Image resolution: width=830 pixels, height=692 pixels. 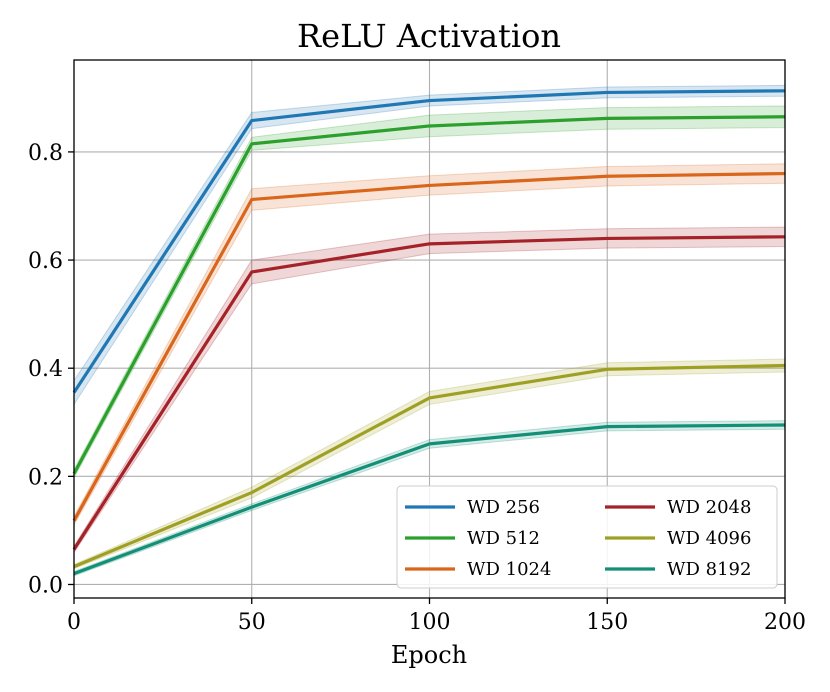 What do you see at coordinates (429, 655) in the screenshot?
I see `x-axis-label: Epoch` at bounding box center [429, 655].